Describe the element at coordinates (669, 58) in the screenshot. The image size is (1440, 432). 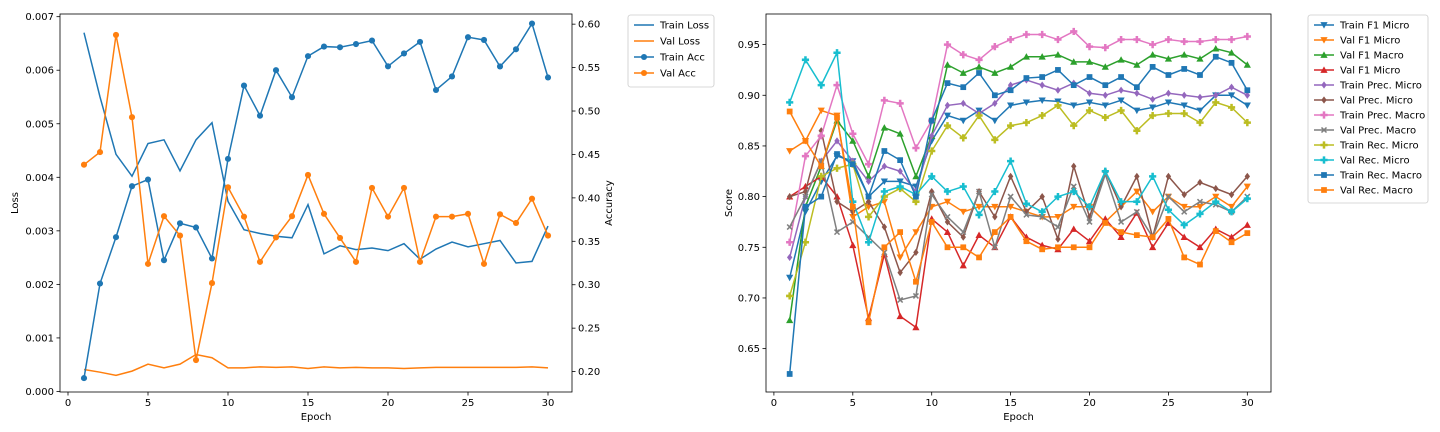
I see `legend-item: Train Acc` at that location.